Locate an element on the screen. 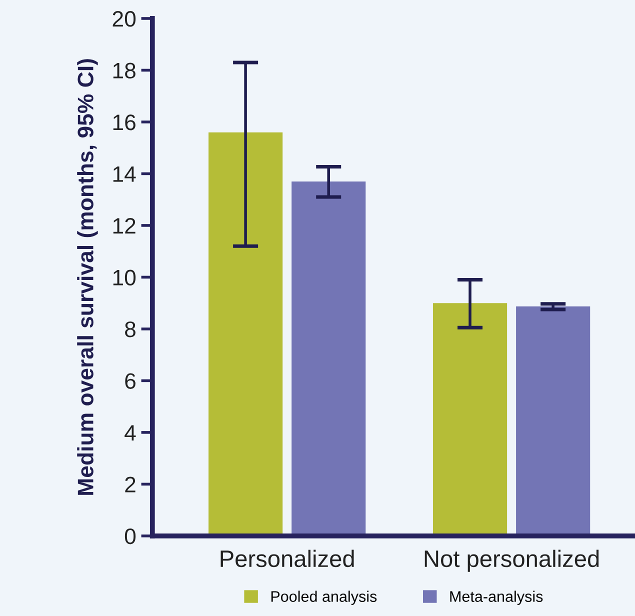 The width and height of the screenshot is (635, 616). x-tick-label: Not personalized is located at coordinates (511, 561).